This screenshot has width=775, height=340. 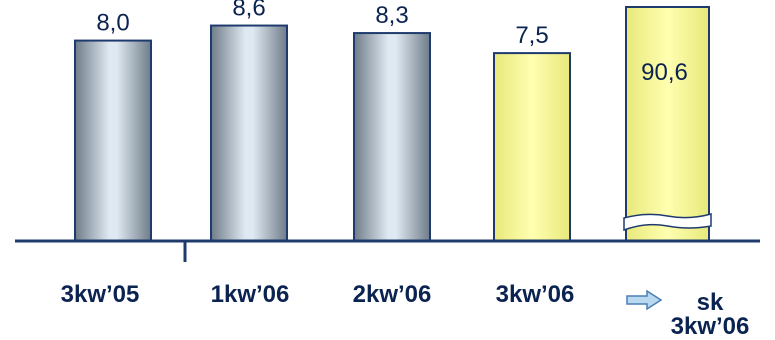 What do you see at coordinates (710, 302) in the screenshot?
I see `extra-bar-label-line1: sk` at bounding box center [710, 302].